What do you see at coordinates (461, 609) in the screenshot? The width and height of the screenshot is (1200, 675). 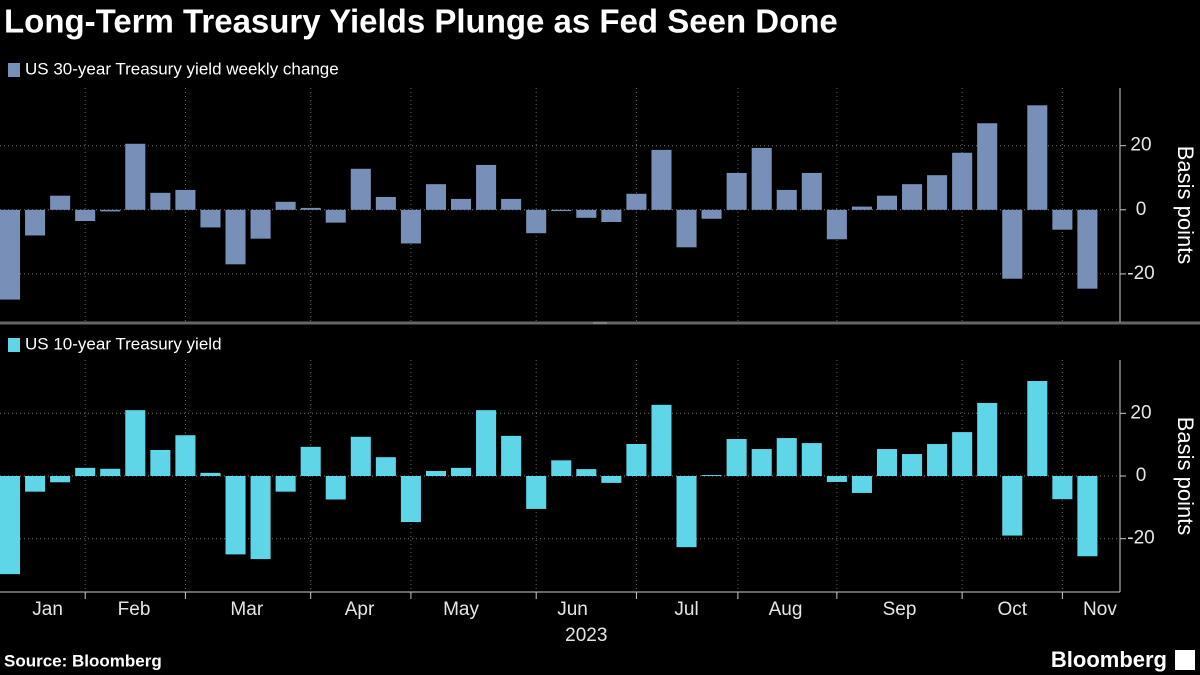 I see `x-tick-label: May` at bounding box center [461, 609].